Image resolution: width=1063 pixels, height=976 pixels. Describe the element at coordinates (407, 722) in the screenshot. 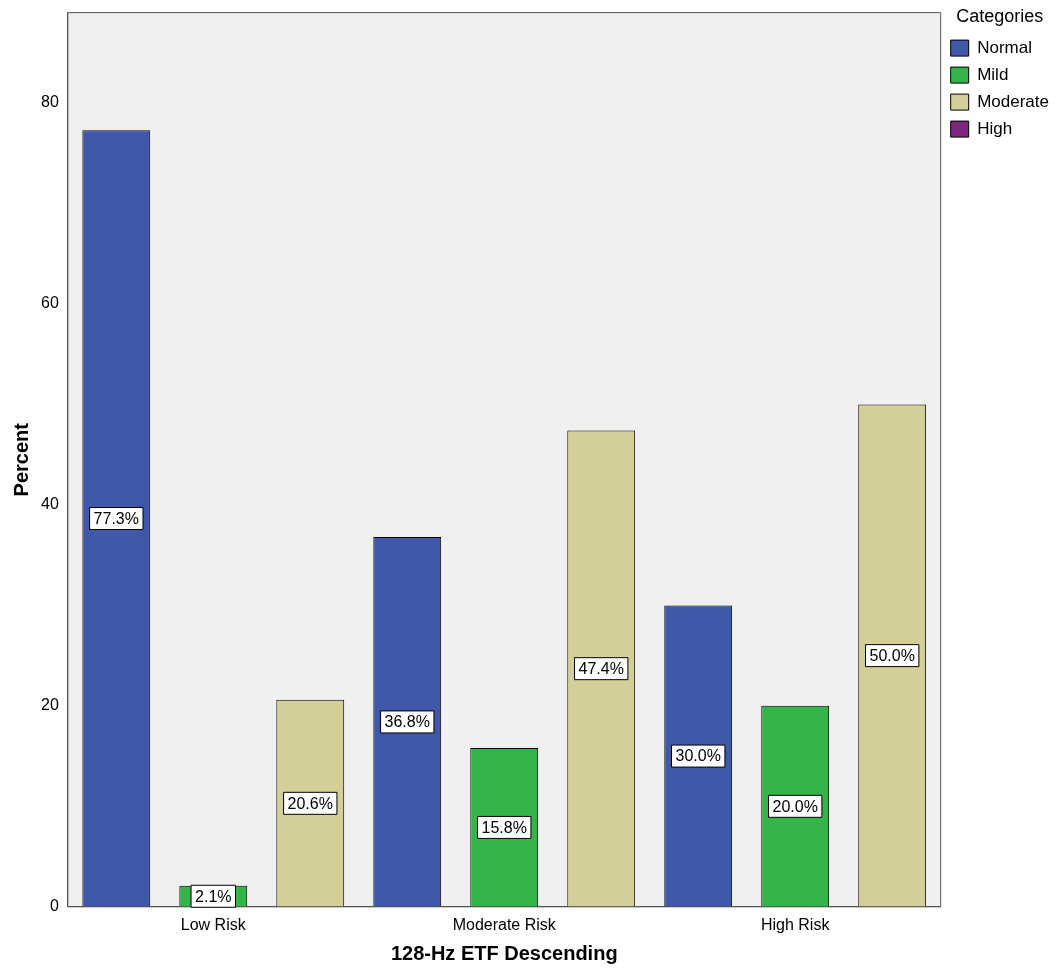

I see `data-label: 36.8%` at that location.